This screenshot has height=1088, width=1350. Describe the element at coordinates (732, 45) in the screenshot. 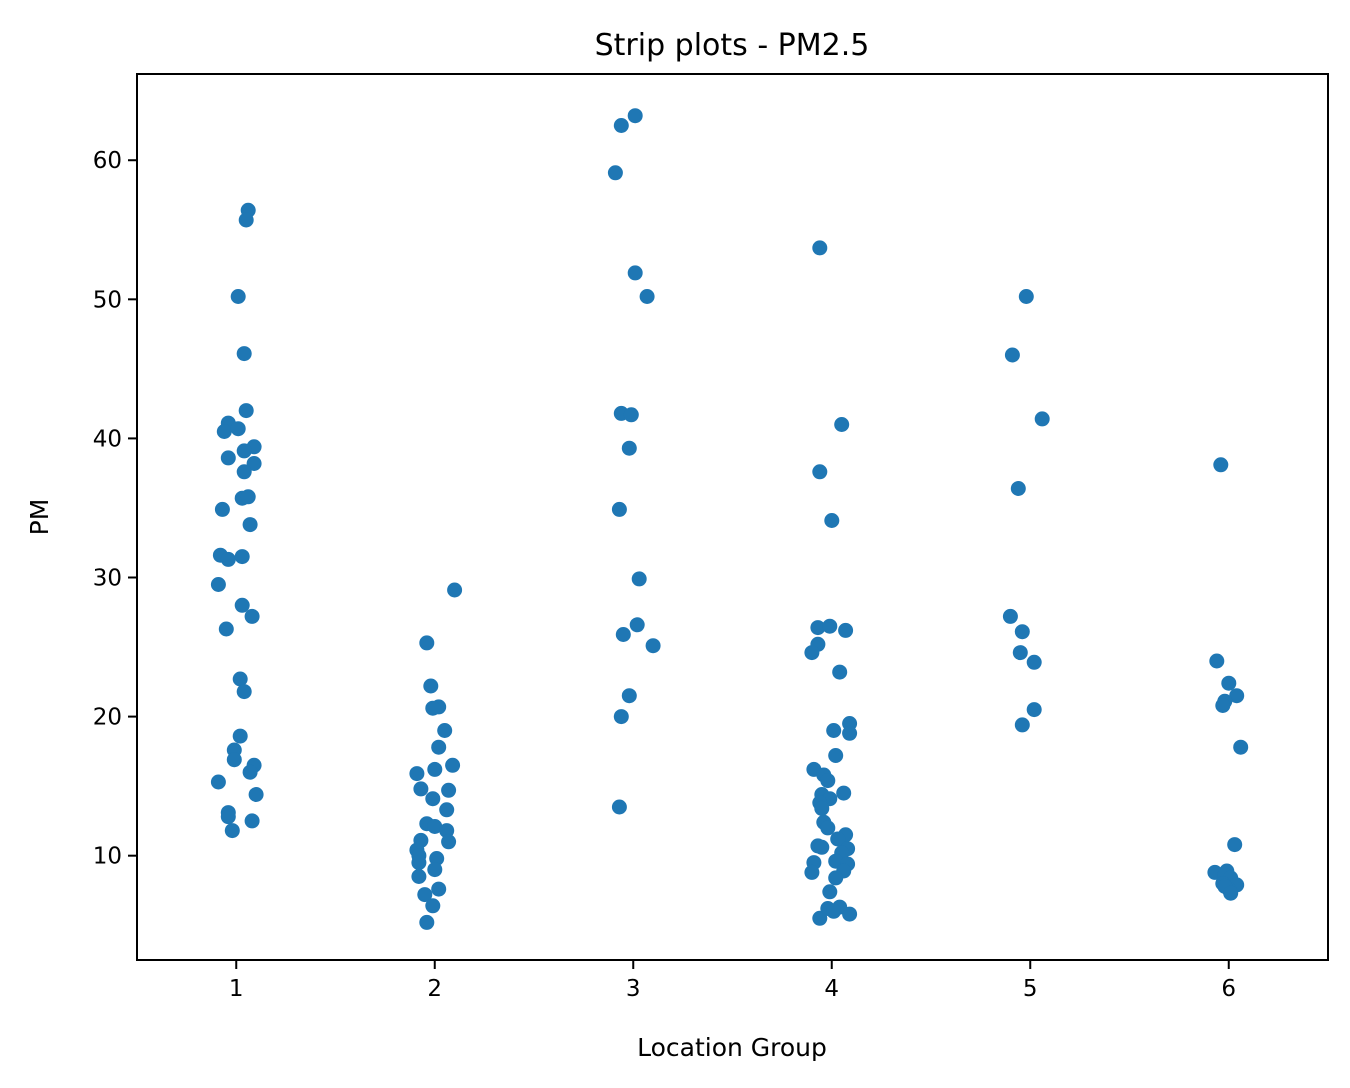

I see `chart-title: Strip plots - PM2.5` at that location.